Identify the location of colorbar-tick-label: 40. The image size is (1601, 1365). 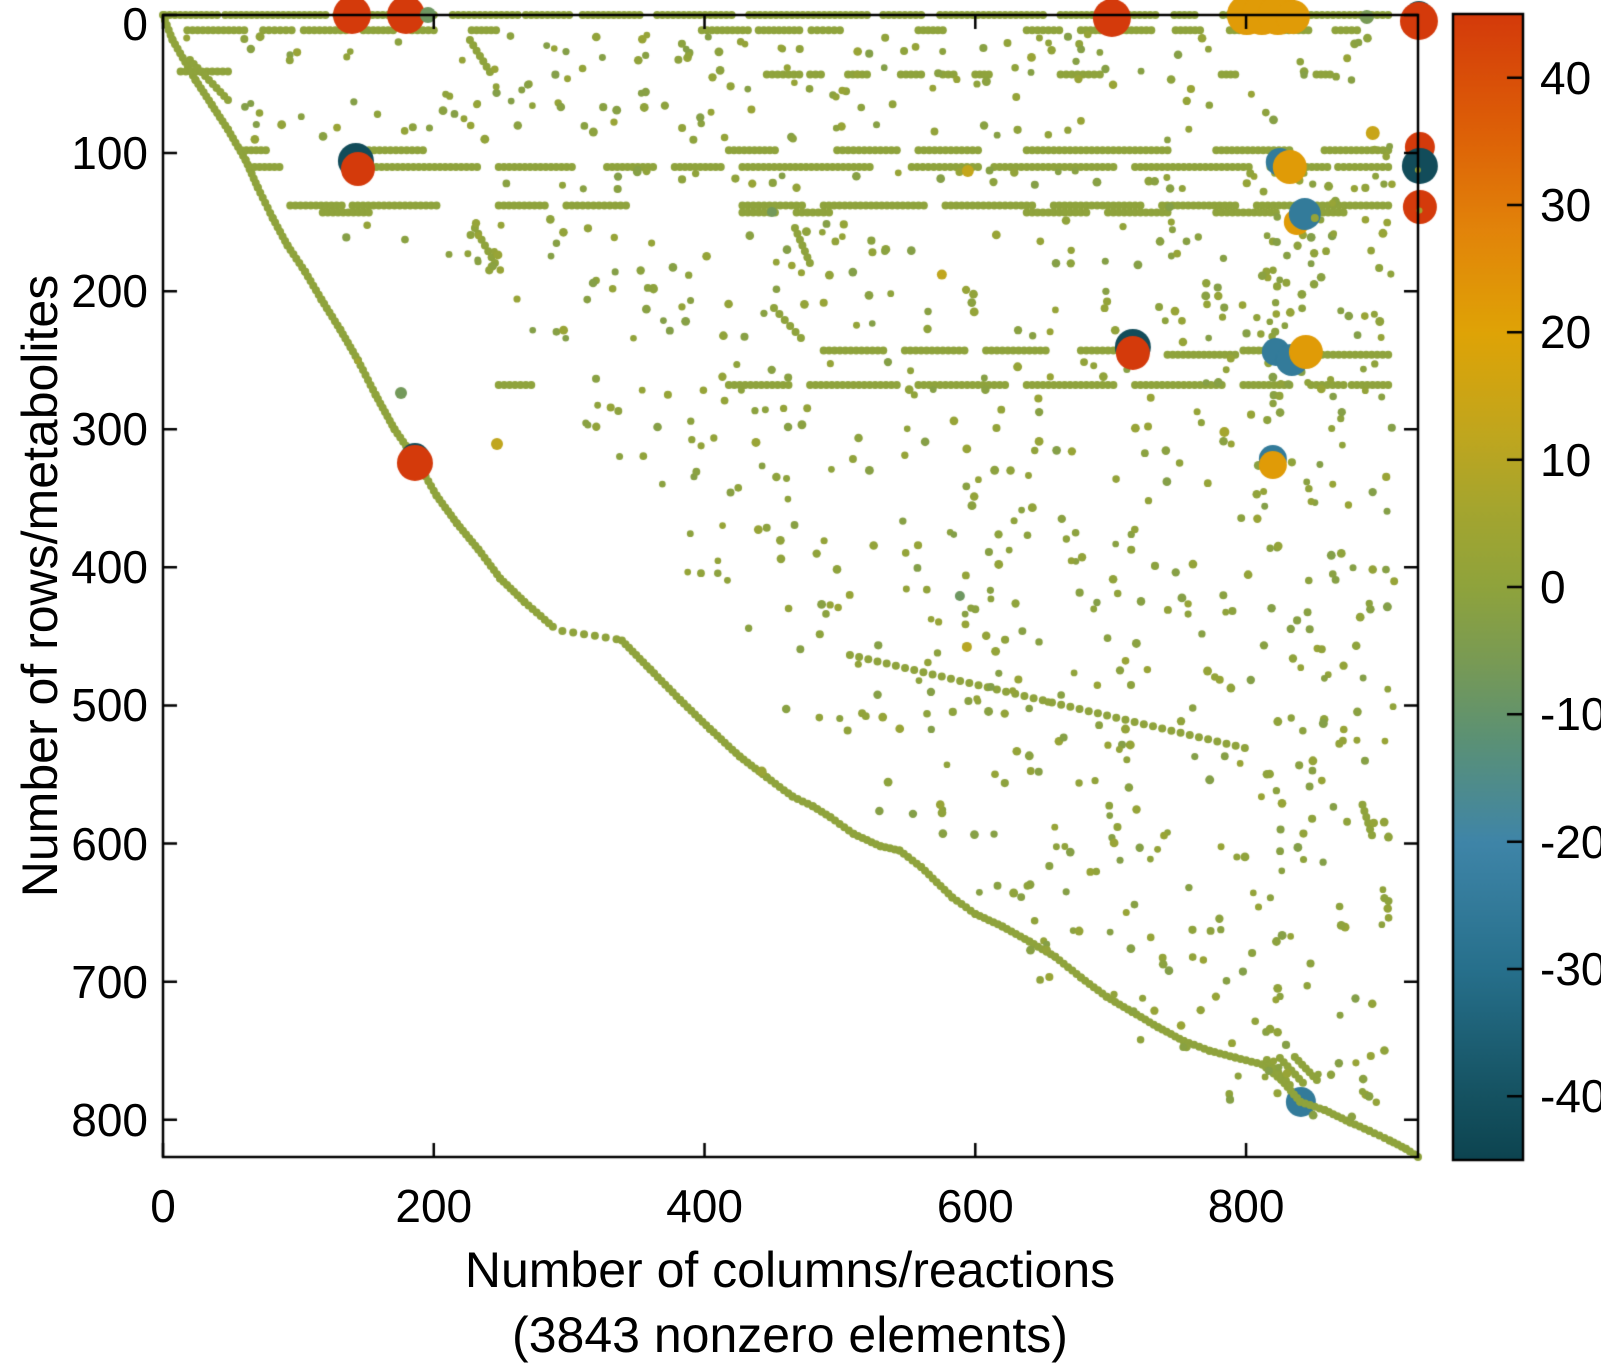
(1566, 77).